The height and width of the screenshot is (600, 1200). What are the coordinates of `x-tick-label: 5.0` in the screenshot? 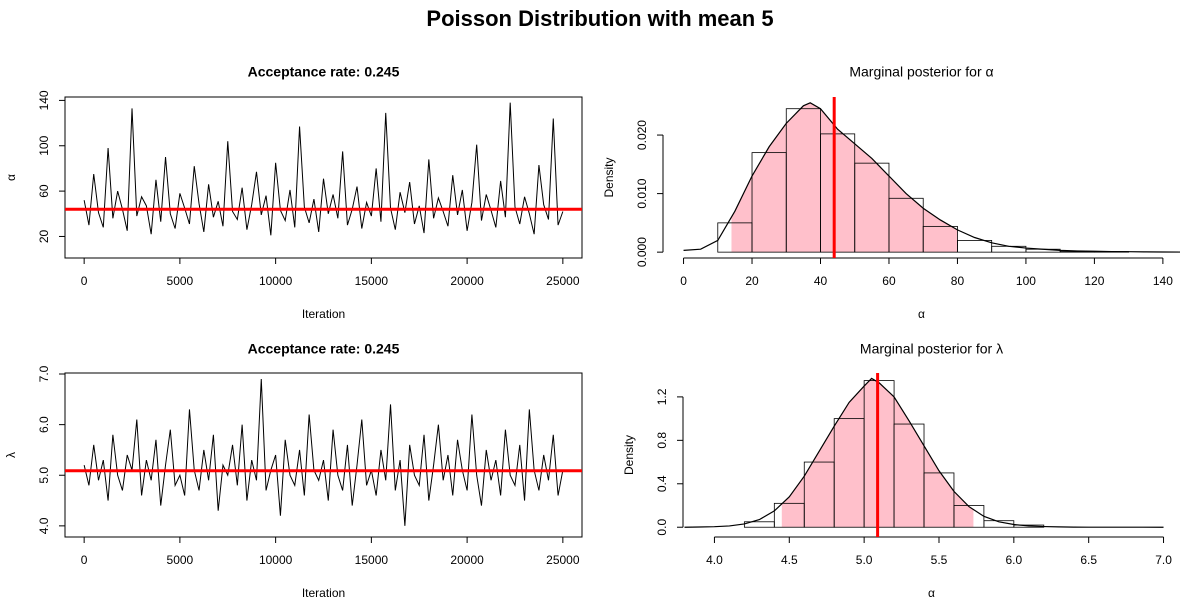 It's located at (864, 560).